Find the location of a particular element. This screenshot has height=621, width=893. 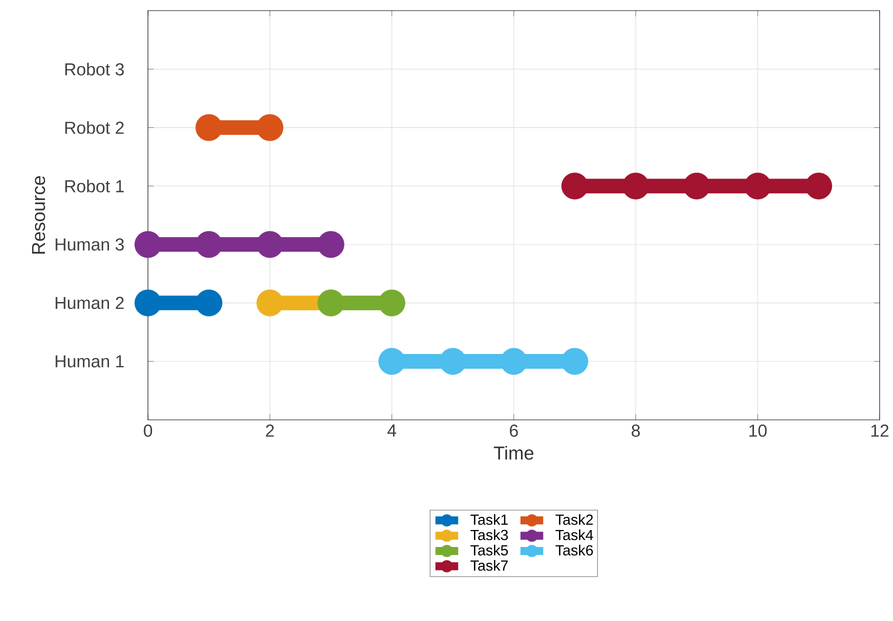

x-tick-label: 8 is located at coordinates (636, 430).